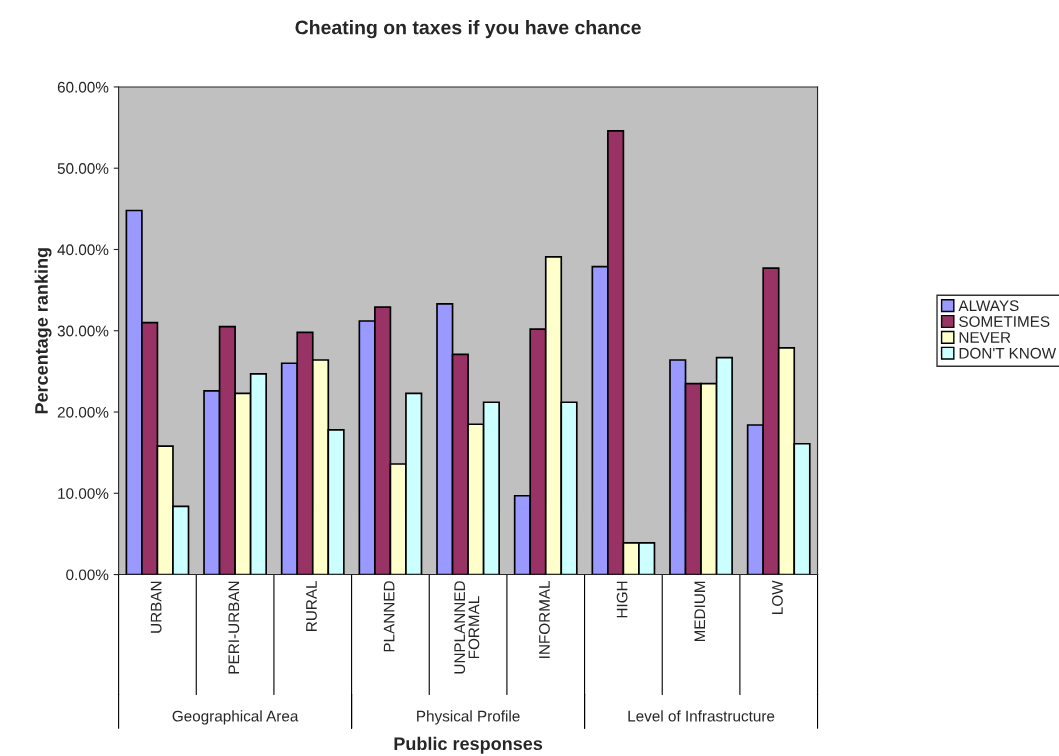 This screenshot has height=756, width=1059. What do you see at coordinates (622, 599) in the screenshot?
I see `x-tick-label: HIGH` at bounding box center [622, 599].